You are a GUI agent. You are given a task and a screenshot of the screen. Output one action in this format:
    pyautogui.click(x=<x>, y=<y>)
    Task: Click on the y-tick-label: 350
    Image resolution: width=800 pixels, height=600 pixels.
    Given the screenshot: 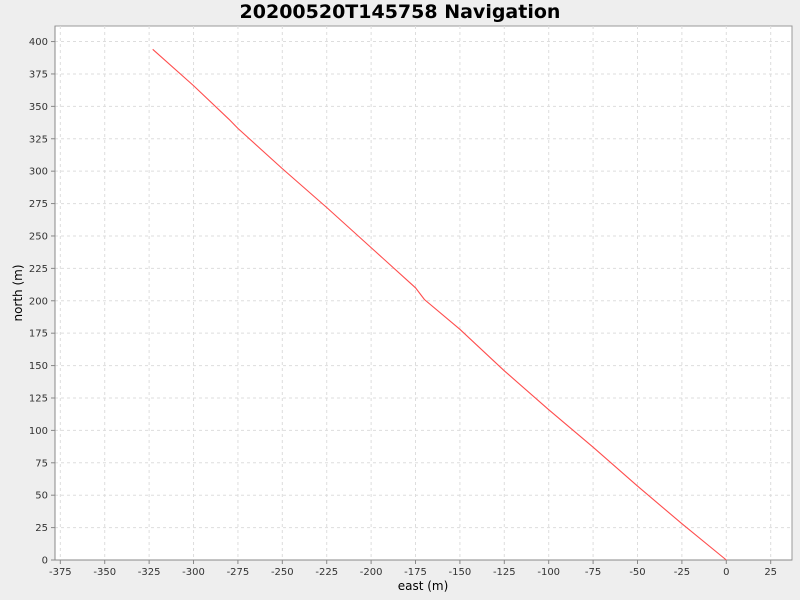 What is the action you would take?
    pyautogui.click(x=38, y=107)
    